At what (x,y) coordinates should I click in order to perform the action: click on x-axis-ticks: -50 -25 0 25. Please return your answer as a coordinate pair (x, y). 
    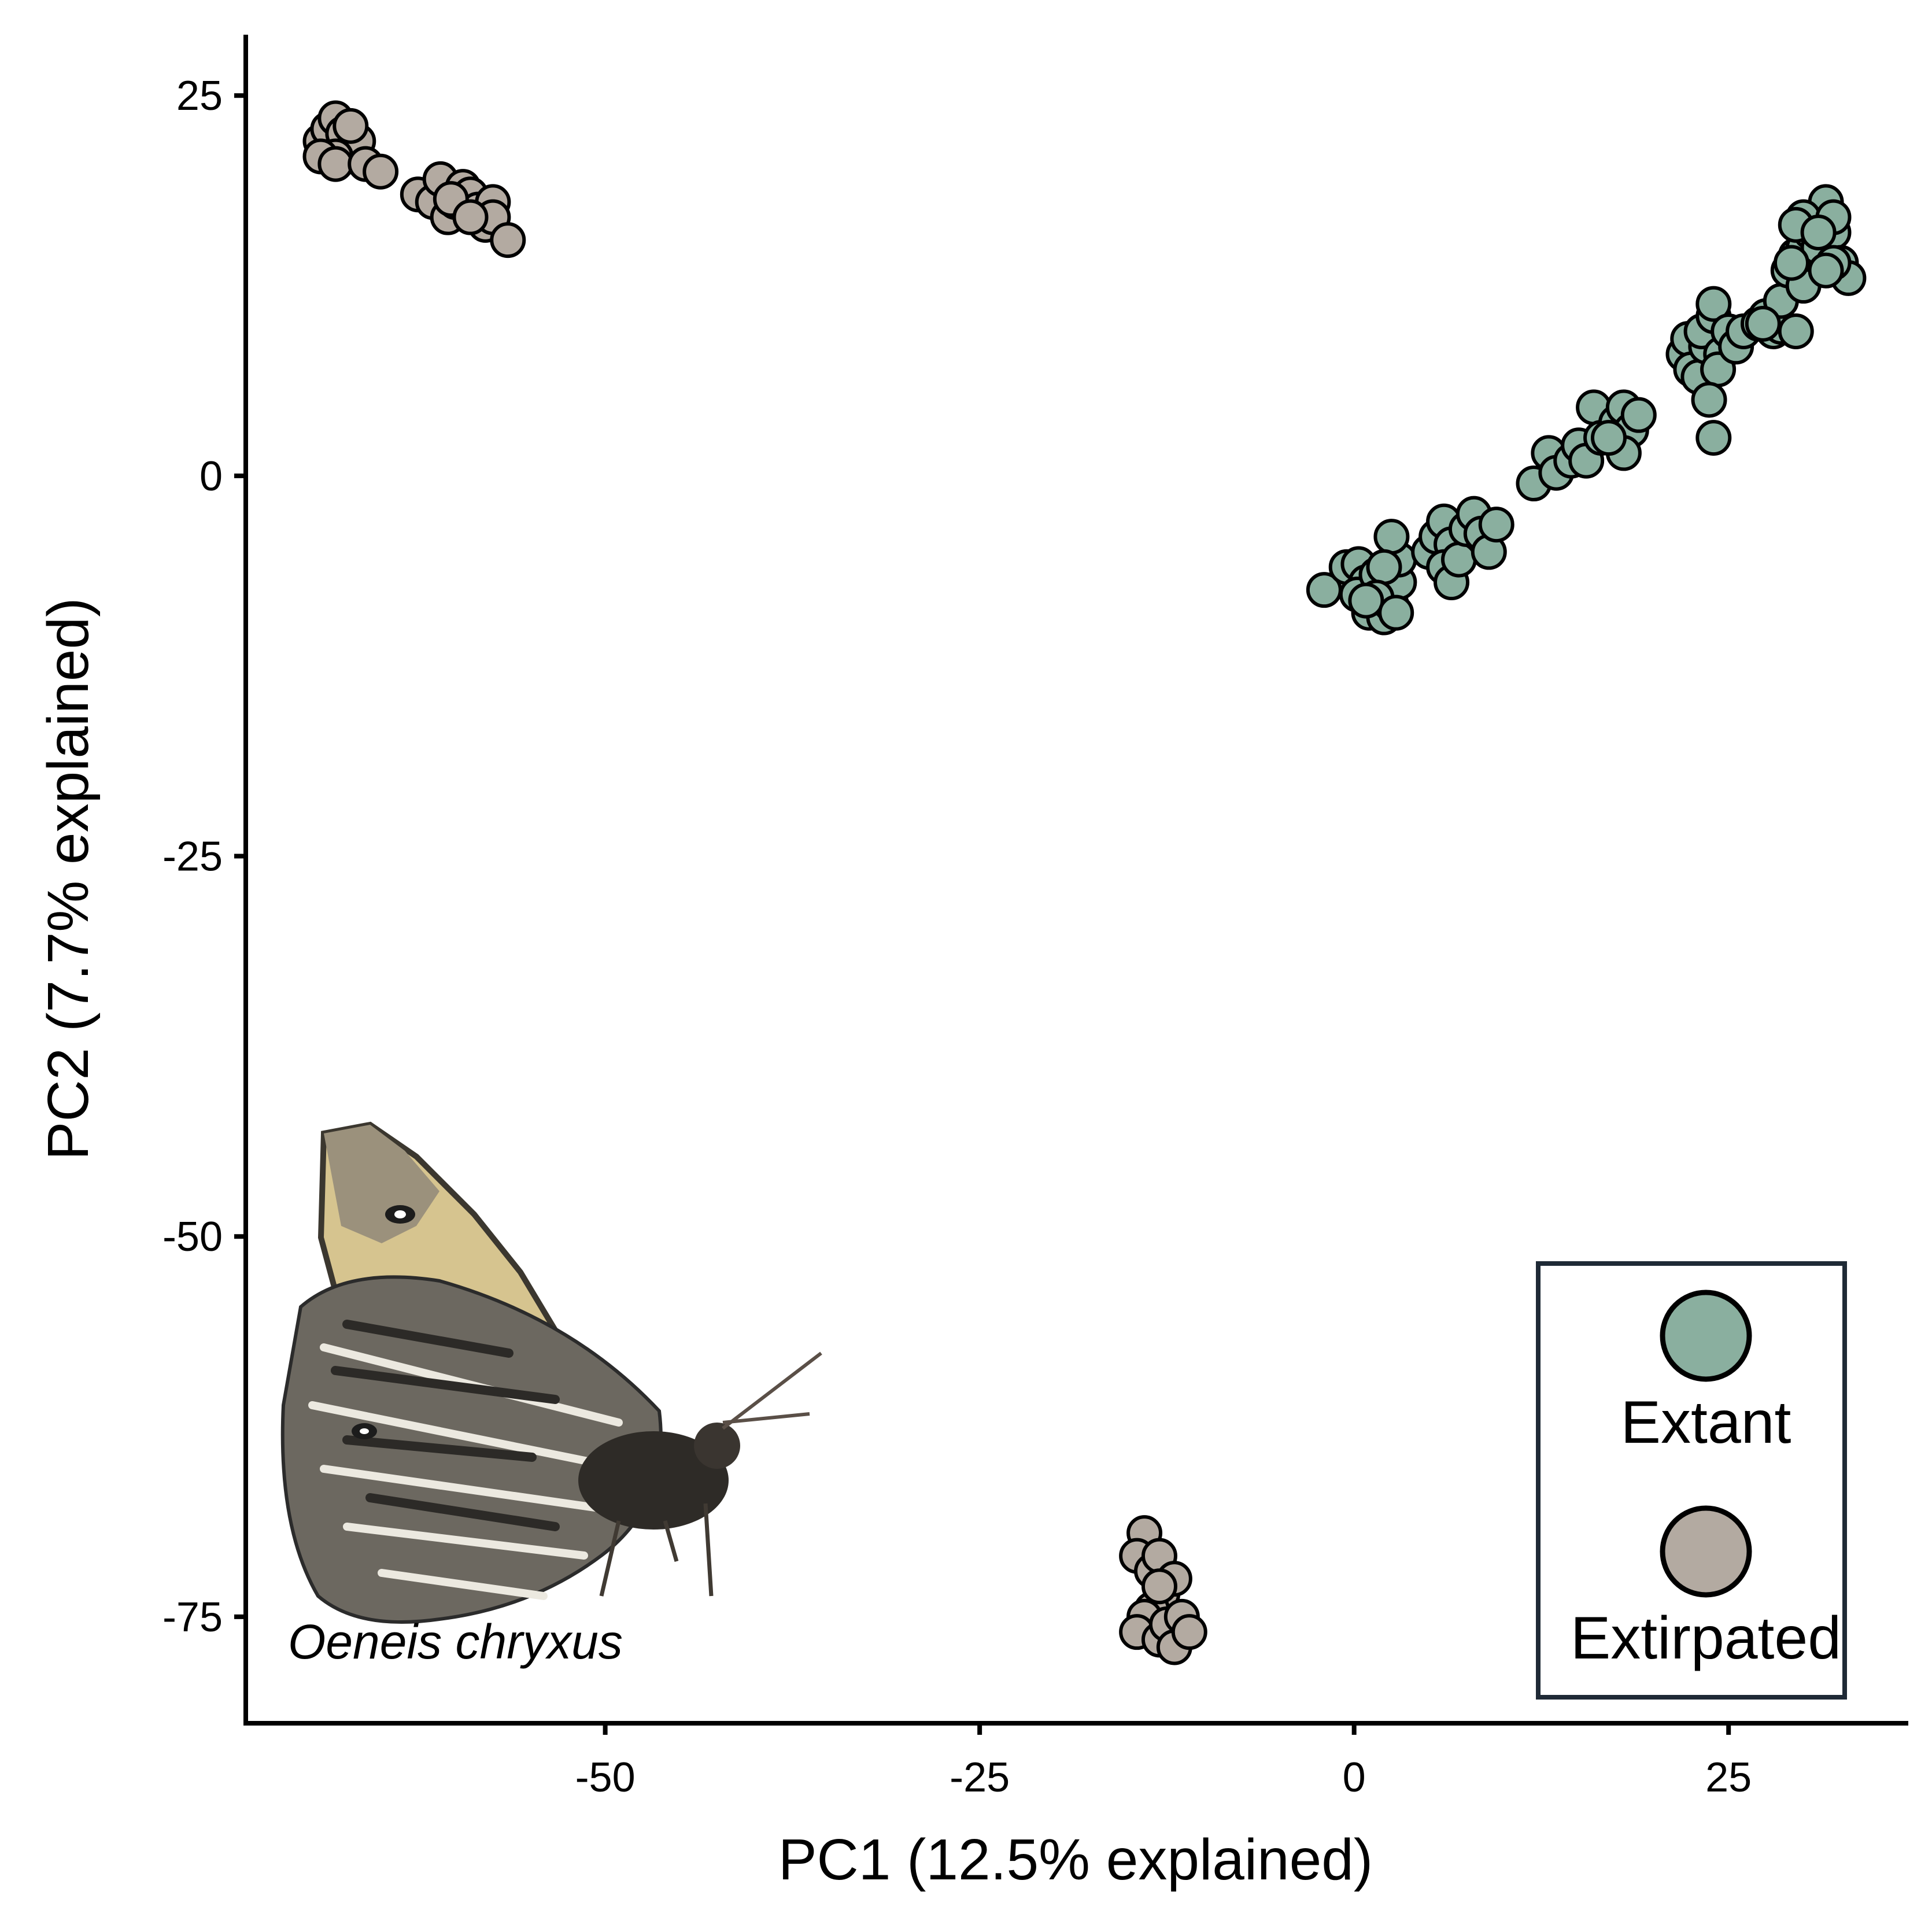
    Looking at the image, I should click on (1163, 1762).